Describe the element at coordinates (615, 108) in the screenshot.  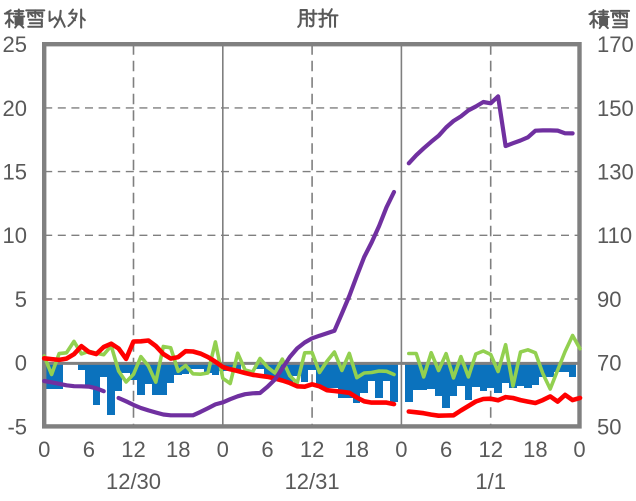
I see `svg-text: 150` at that location.